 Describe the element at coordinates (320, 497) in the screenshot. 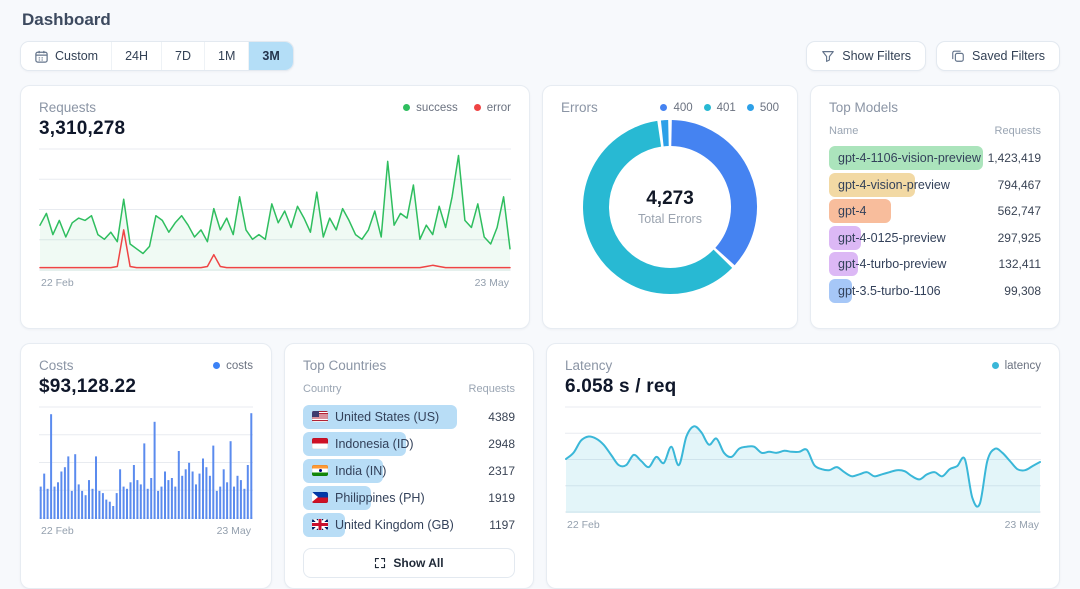

I see `ph-flag-icon` at that location.